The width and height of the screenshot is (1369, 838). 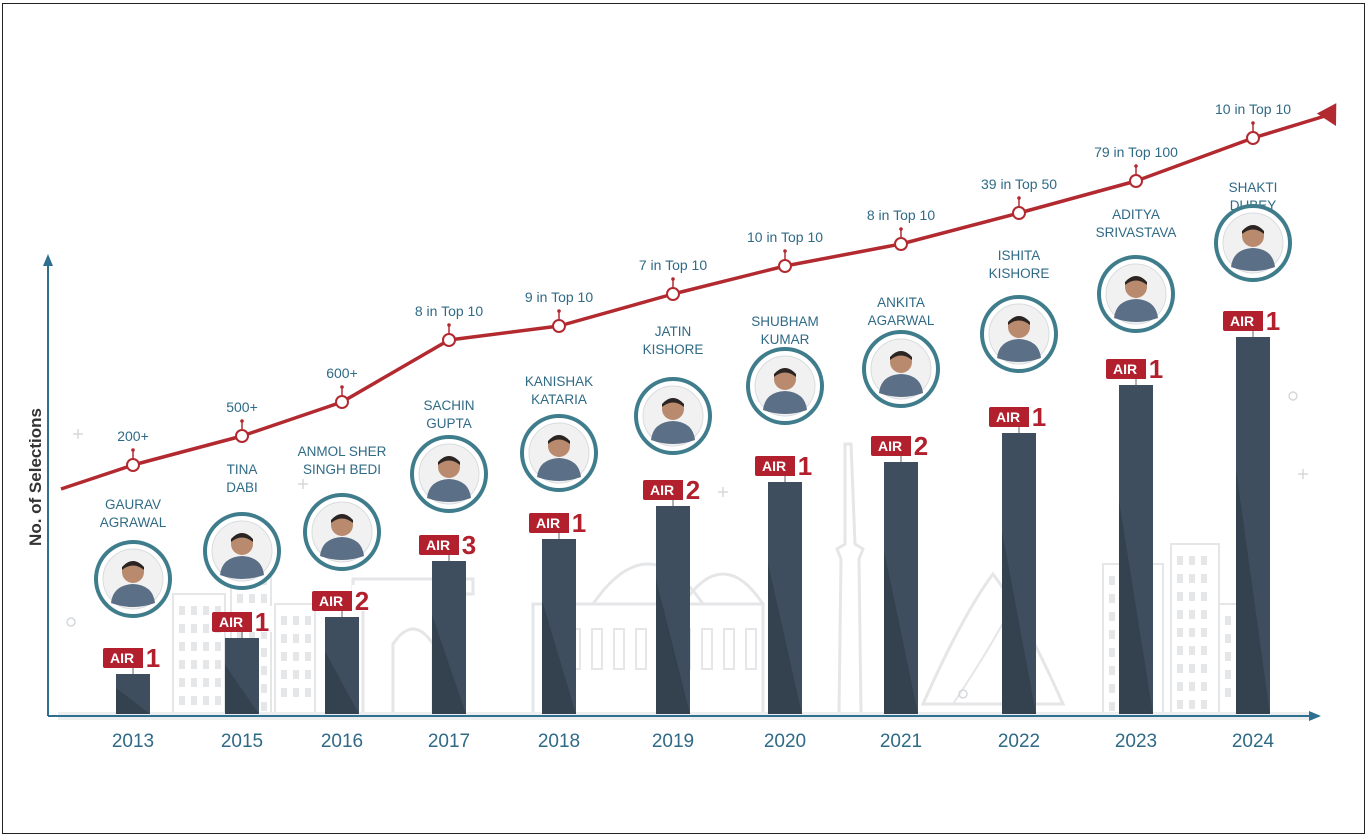 I want to click on air-badge-rank: 2, so click(x=921, y=446).